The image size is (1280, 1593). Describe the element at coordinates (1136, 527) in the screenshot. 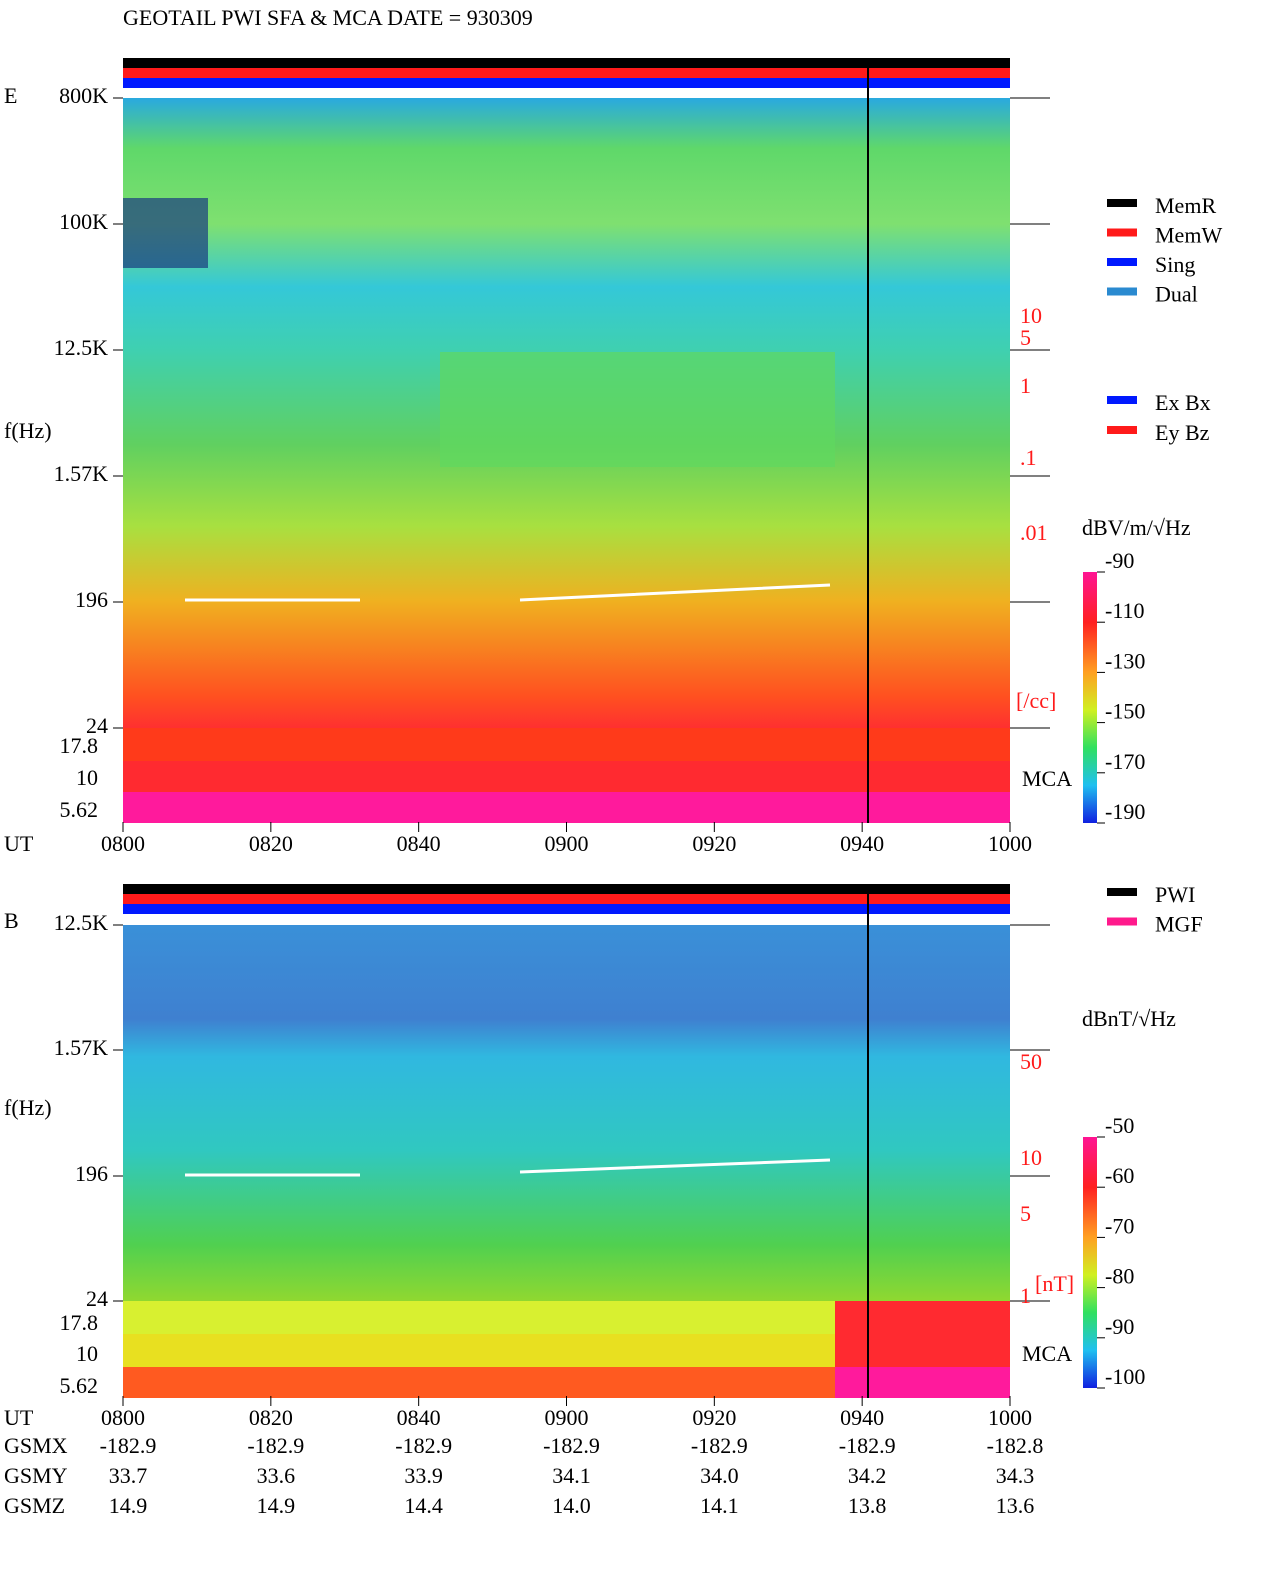

I see `colorbar-unit: dBV/m/√Hz` at that location.